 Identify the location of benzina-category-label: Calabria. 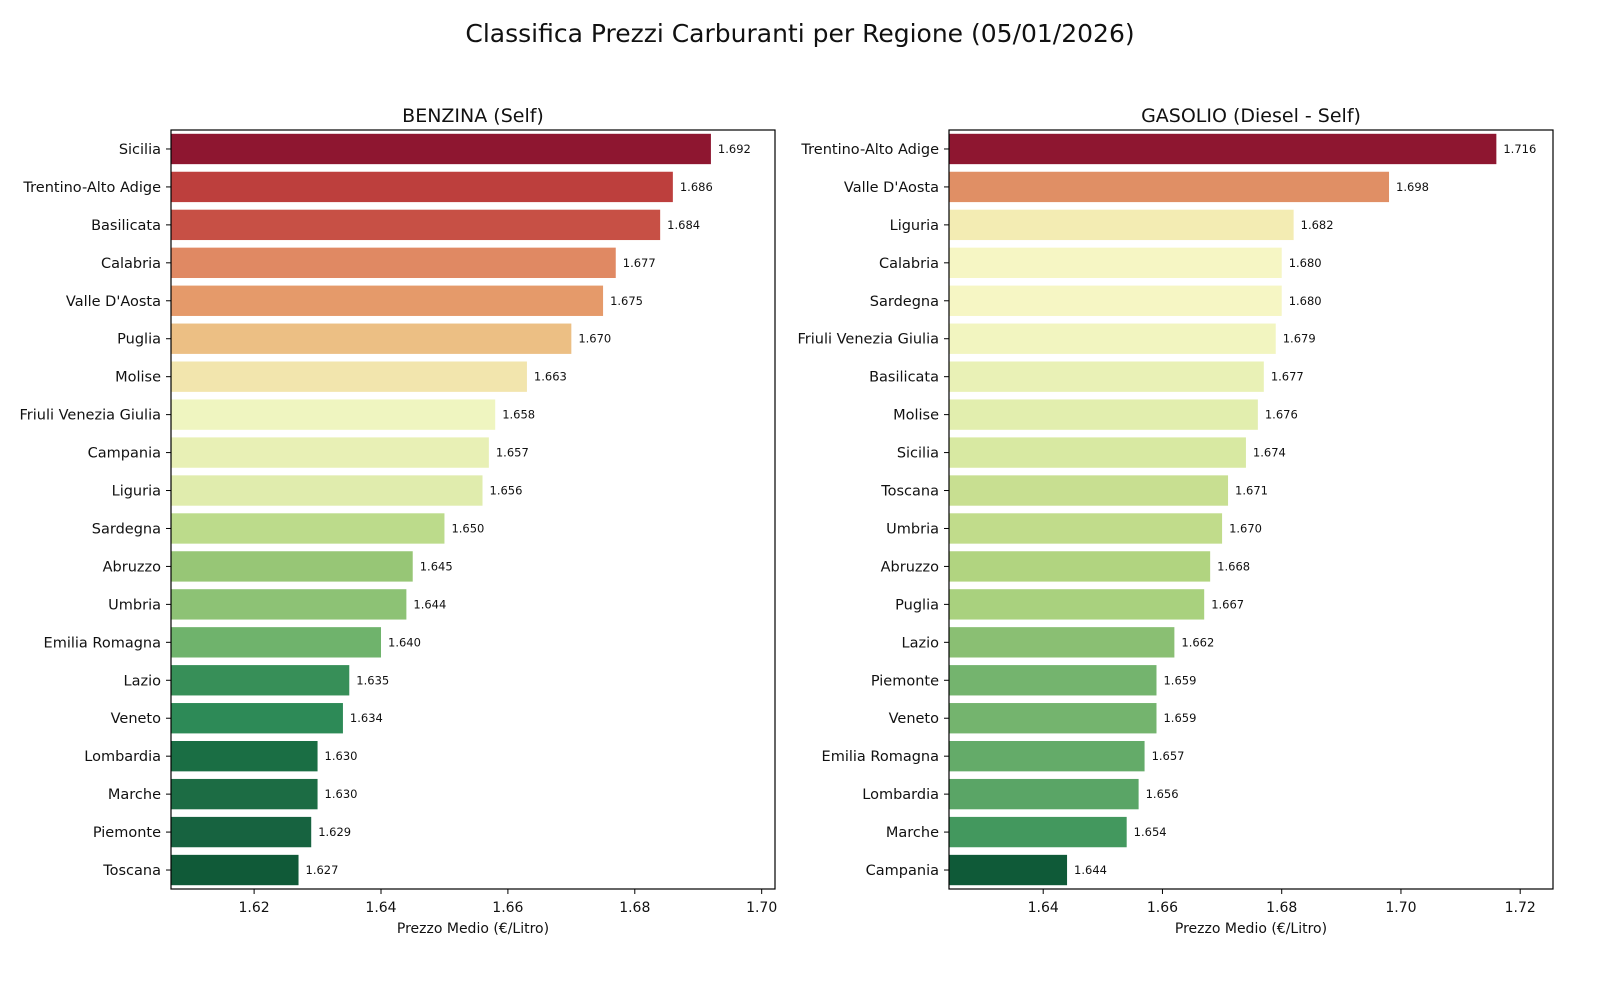
(131, 264).